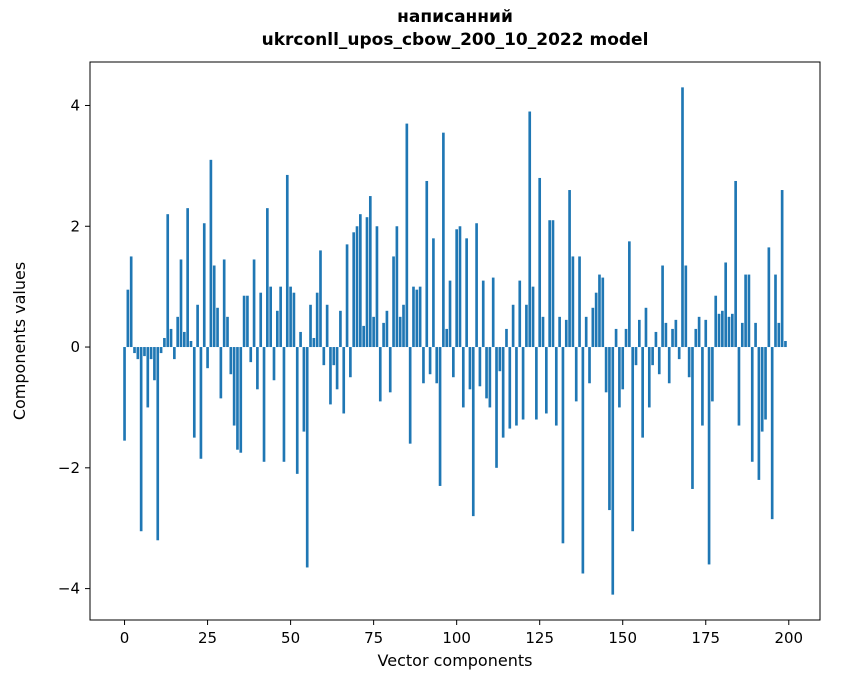 The image size is (847, 696). What do you see at coordinates (75, 105) in the screenshot?
I see `y-tick-label: 4` at bounding box center [75, 105].